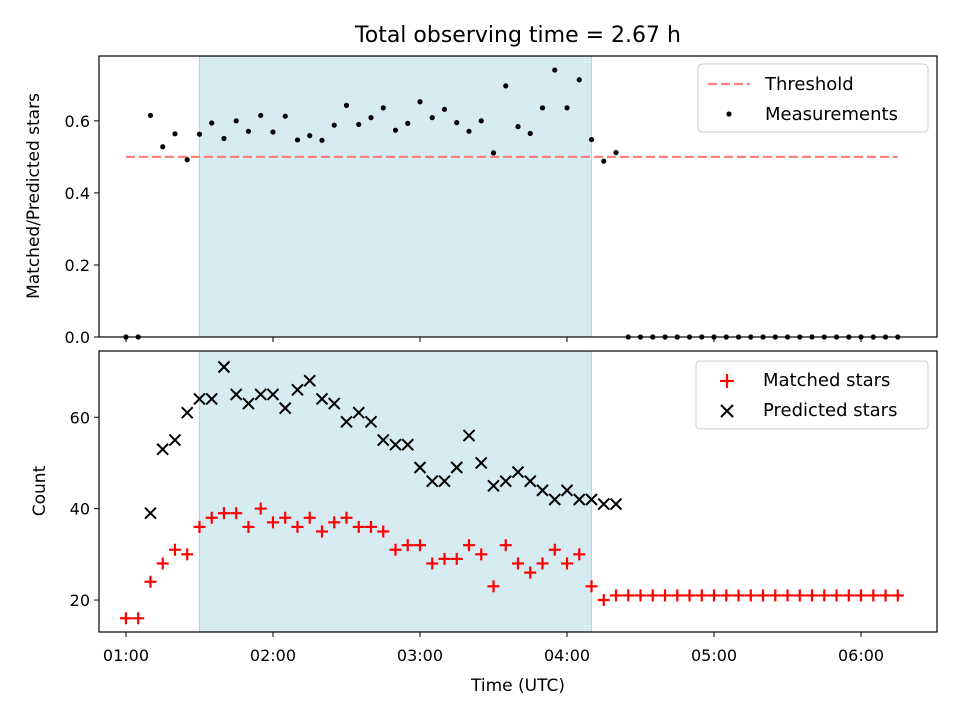 This screenshot has width=960, height=724. I want to click on bottom-x-tick-label: 05:00, so click(714, 655).